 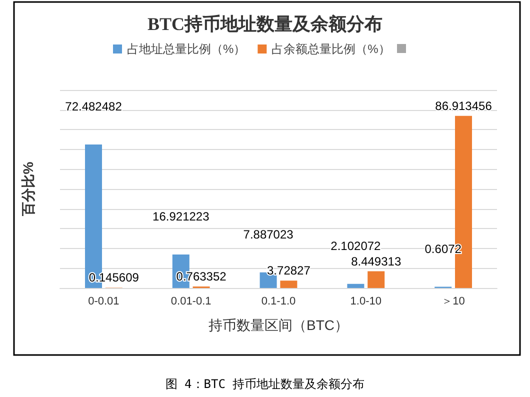 What do you see at coordinates (28, 189) in the screenshot?
I see `y-axis-title: 百分比%` at bounding box center [28, 189].